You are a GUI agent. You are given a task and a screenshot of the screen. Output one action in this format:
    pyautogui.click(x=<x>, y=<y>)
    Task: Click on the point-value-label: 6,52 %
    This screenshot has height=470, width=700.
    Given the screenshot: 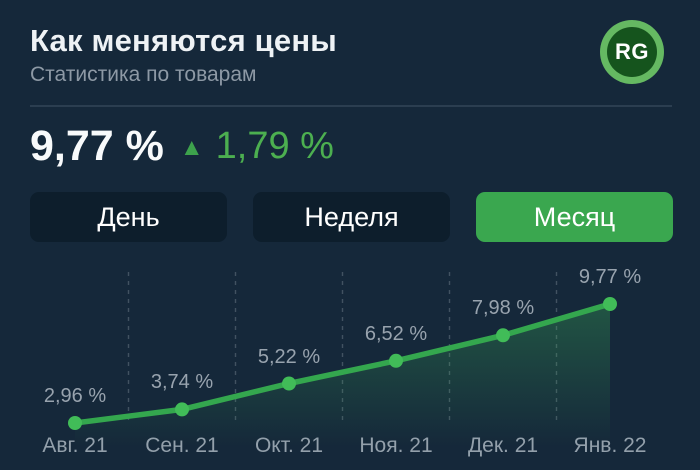 What is the action you would take?
    pyautogui.click(x=396, y=333)
    